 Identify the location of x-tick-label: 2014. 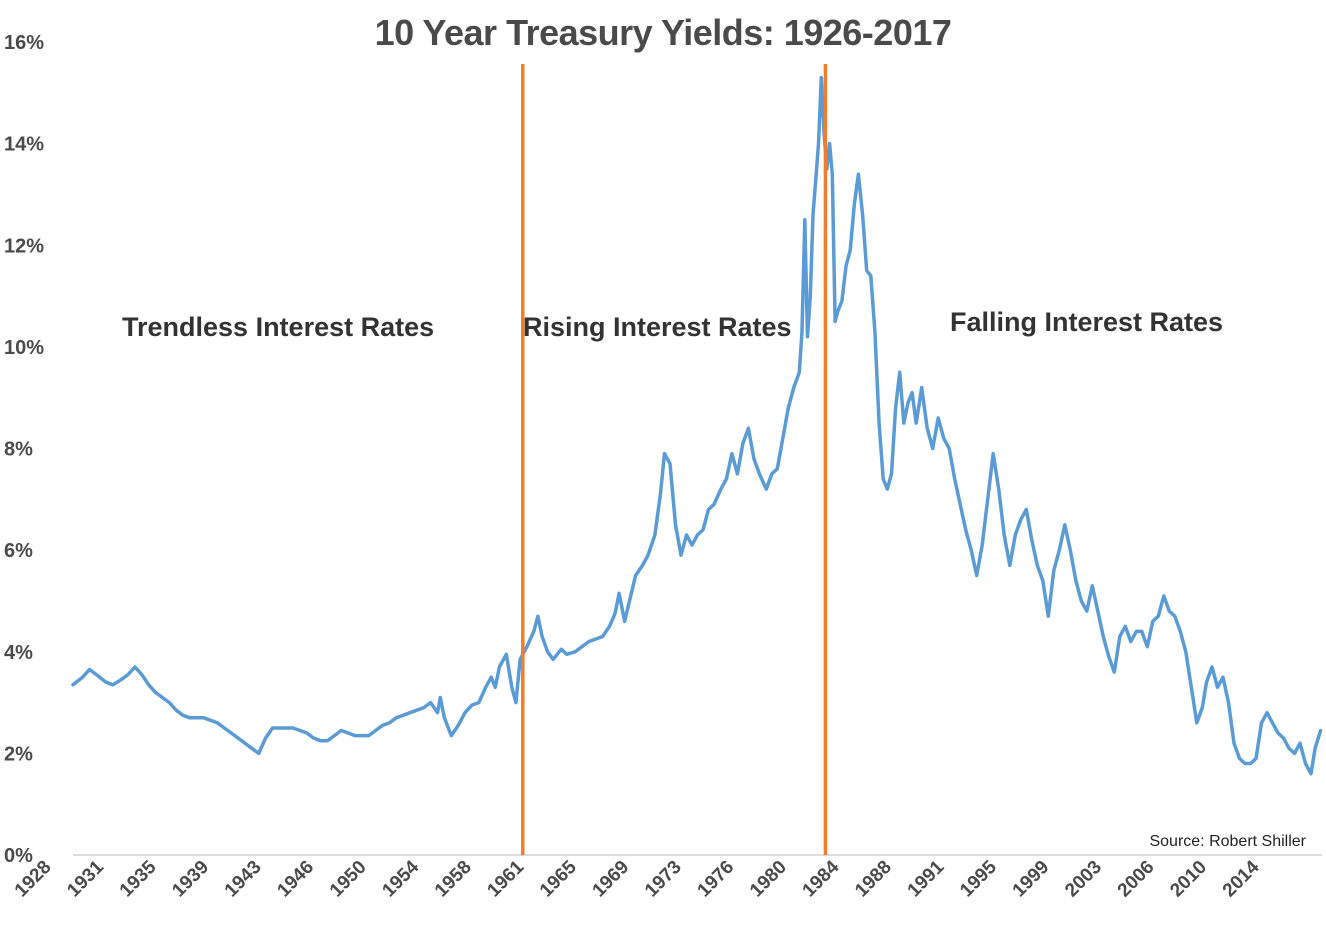
(1241, 878).